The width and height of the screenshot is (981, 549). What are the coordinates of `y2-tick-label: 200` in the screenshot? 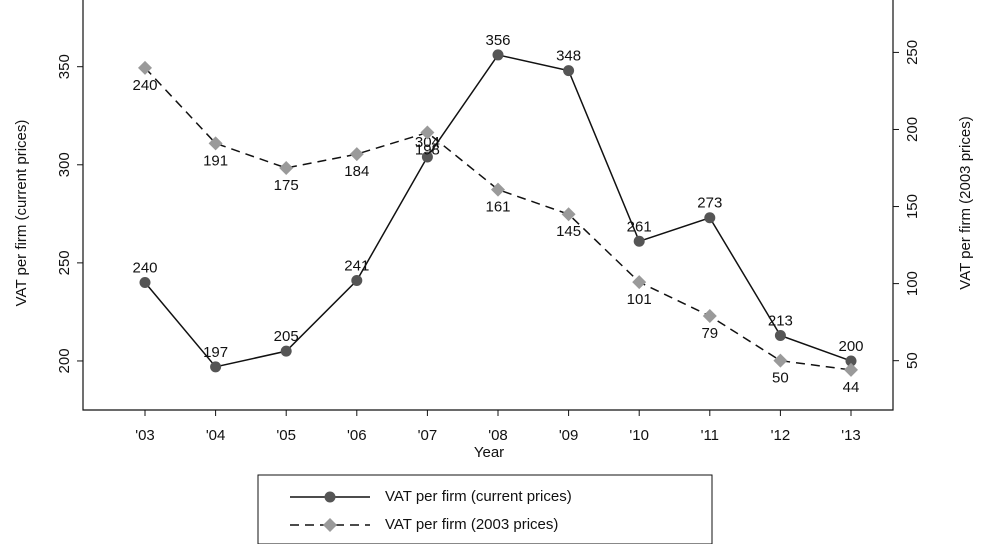 It's located at (912, 129).